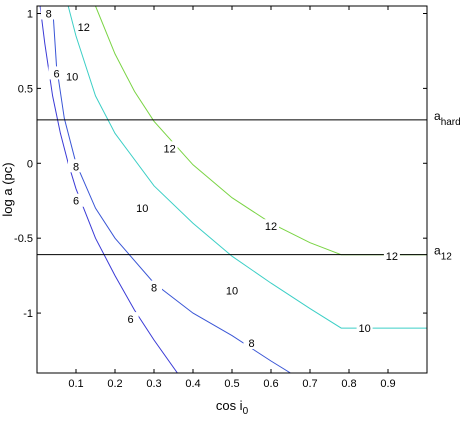  Describe the element at coordinates (447, 257) in the screenshot. I see `reference-label-sub: 12` at that location.